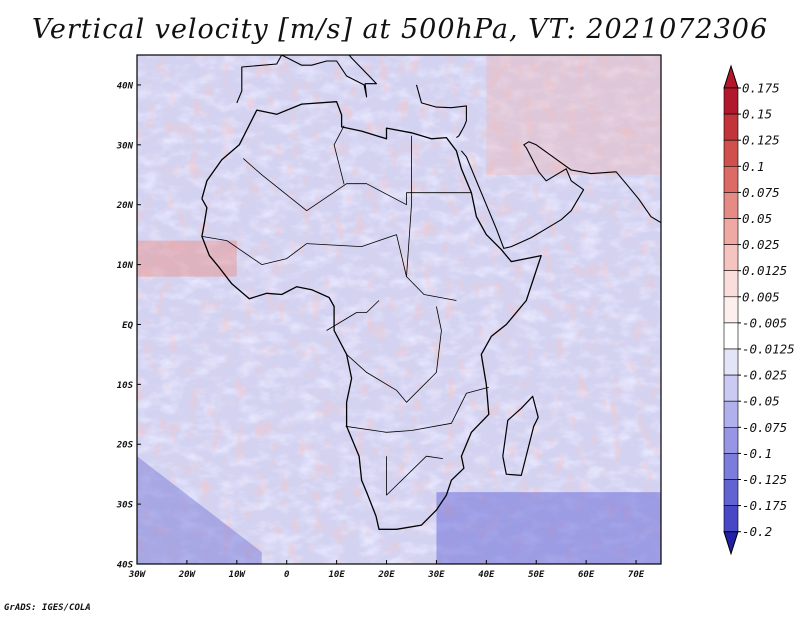  What do you see at coordinates (386, 575) in the screenshot?
I see `lon-tick-label: 20E` at bounding box center [386, 575].